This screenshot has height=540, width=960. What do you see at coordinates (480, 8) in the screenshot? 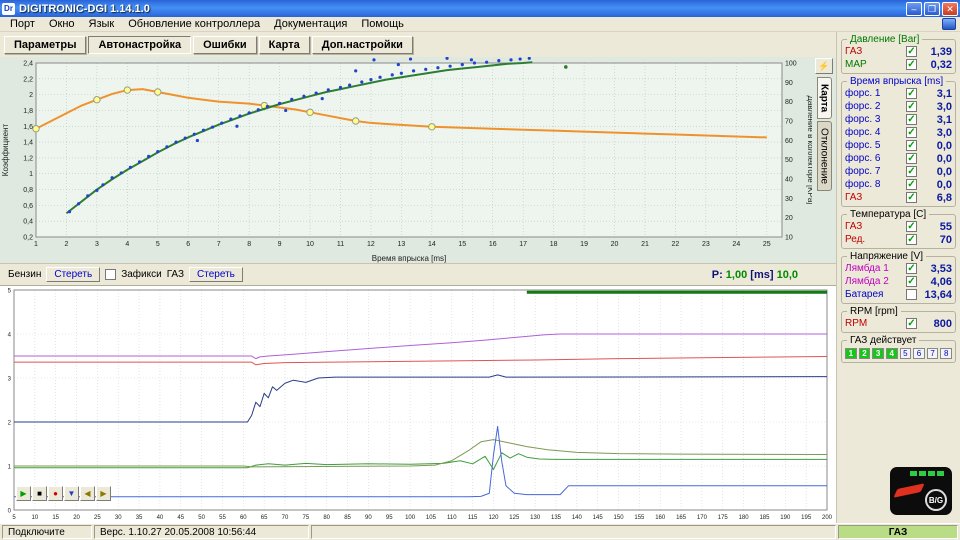
I see `title-bar: Dr DIGITRONIC-DGI 1.14.1.0 – ❐ ✕` at bounding box center [480, 8].